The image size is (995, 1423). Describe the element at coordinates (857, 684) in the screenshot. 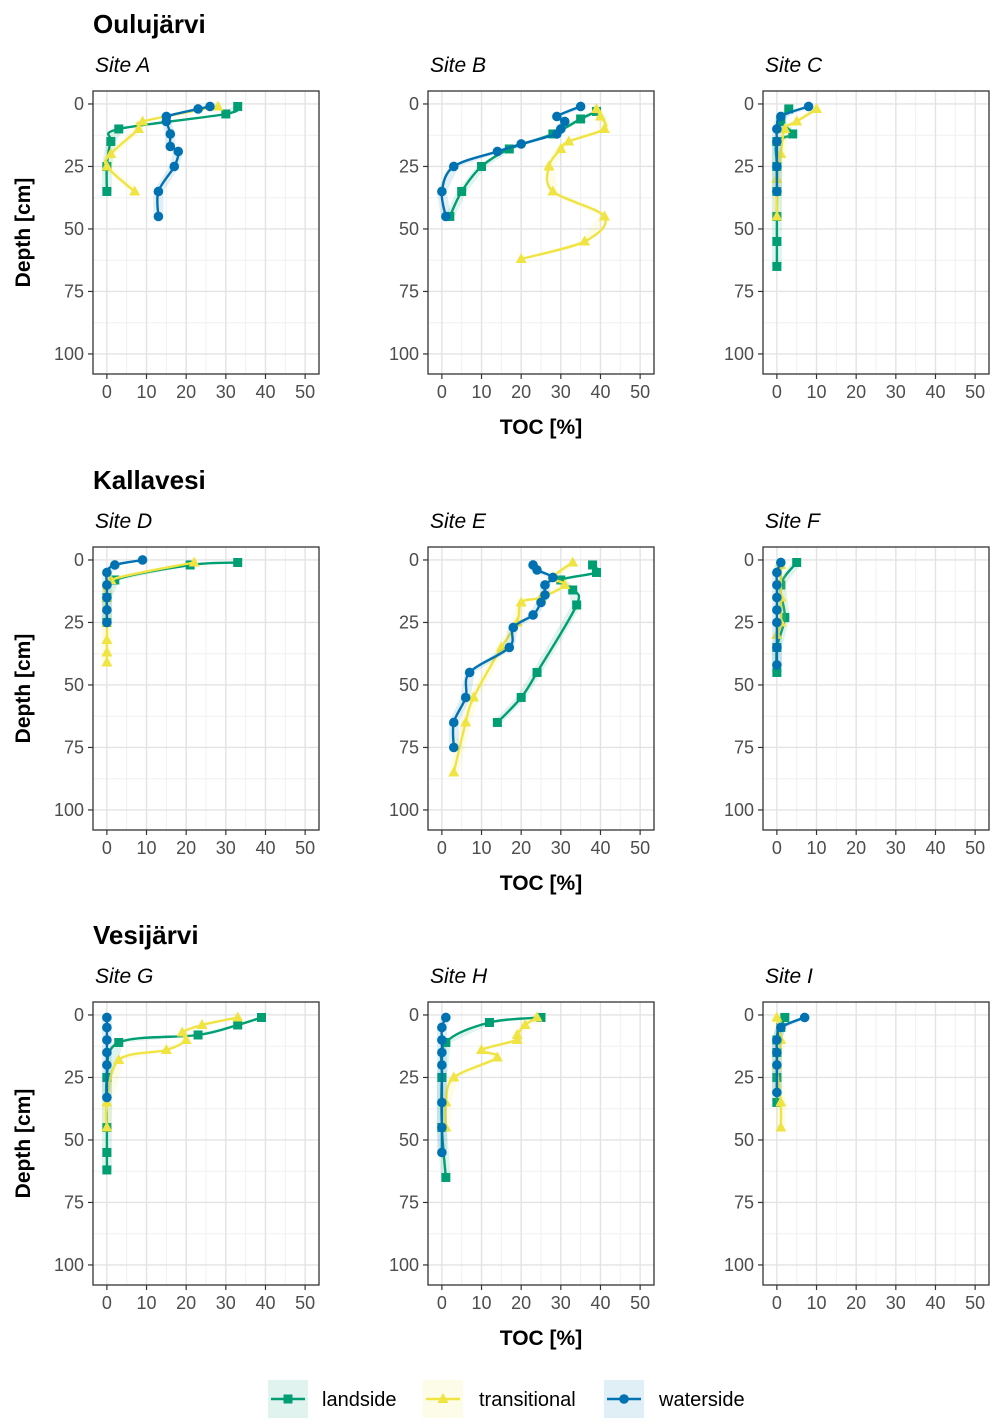

I see `panel: Site F 0 10 20 30 40 50 0 25 50 75 100` at that location.